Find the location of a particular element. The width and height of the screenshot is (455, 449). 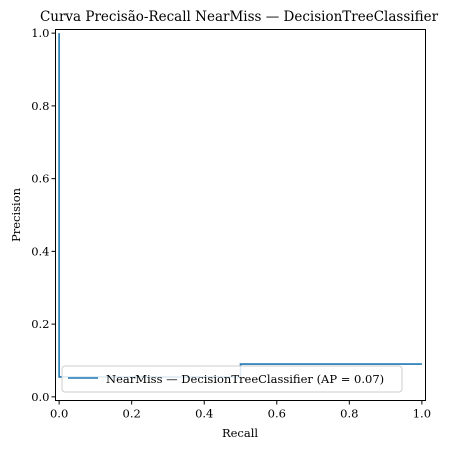

x-axis: 0.0 0.2 0.4 0.6 0.8 1.0 is located at coordinates (240, 410).